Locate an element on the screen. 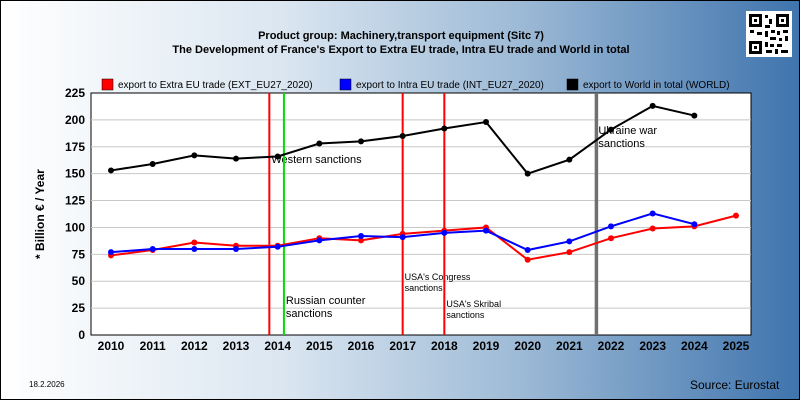 The width and height of the screenshot is (800, 400). y-tick-label: 225 is located at coordinates (75, 93).